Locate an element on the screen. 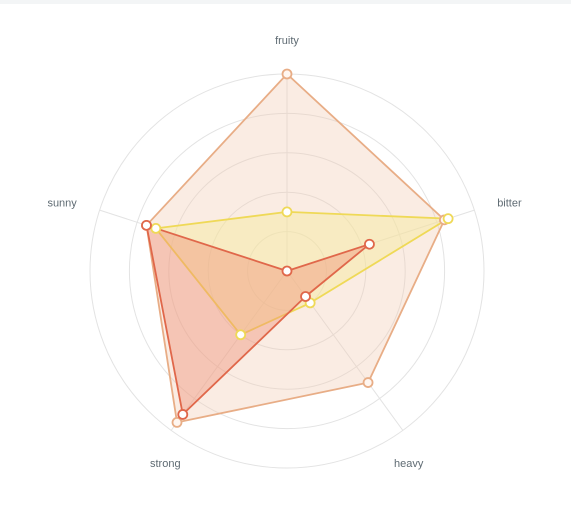 The height and width of the screenshot is (506, 571). top-strip is located at coordinates (285, 2).